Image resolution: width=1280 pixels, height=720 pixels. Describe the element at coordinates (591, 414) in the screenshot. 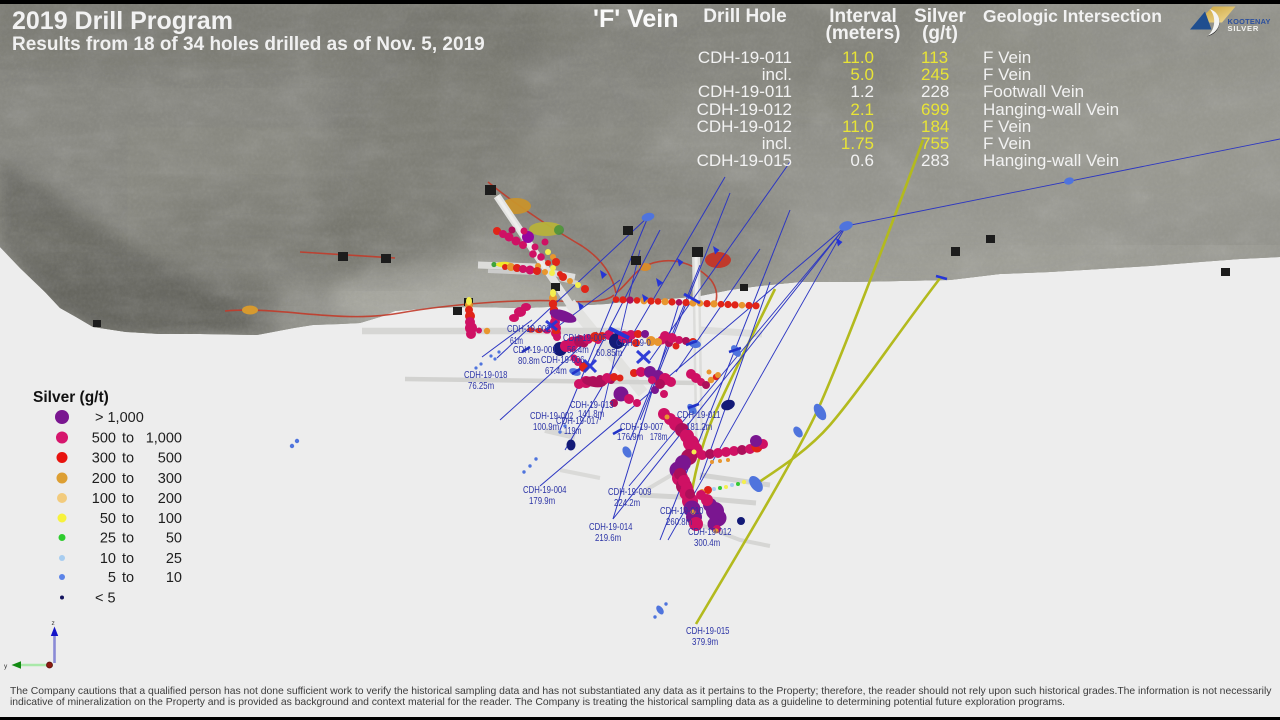

I see `svg-text: 141.8m` at that location.